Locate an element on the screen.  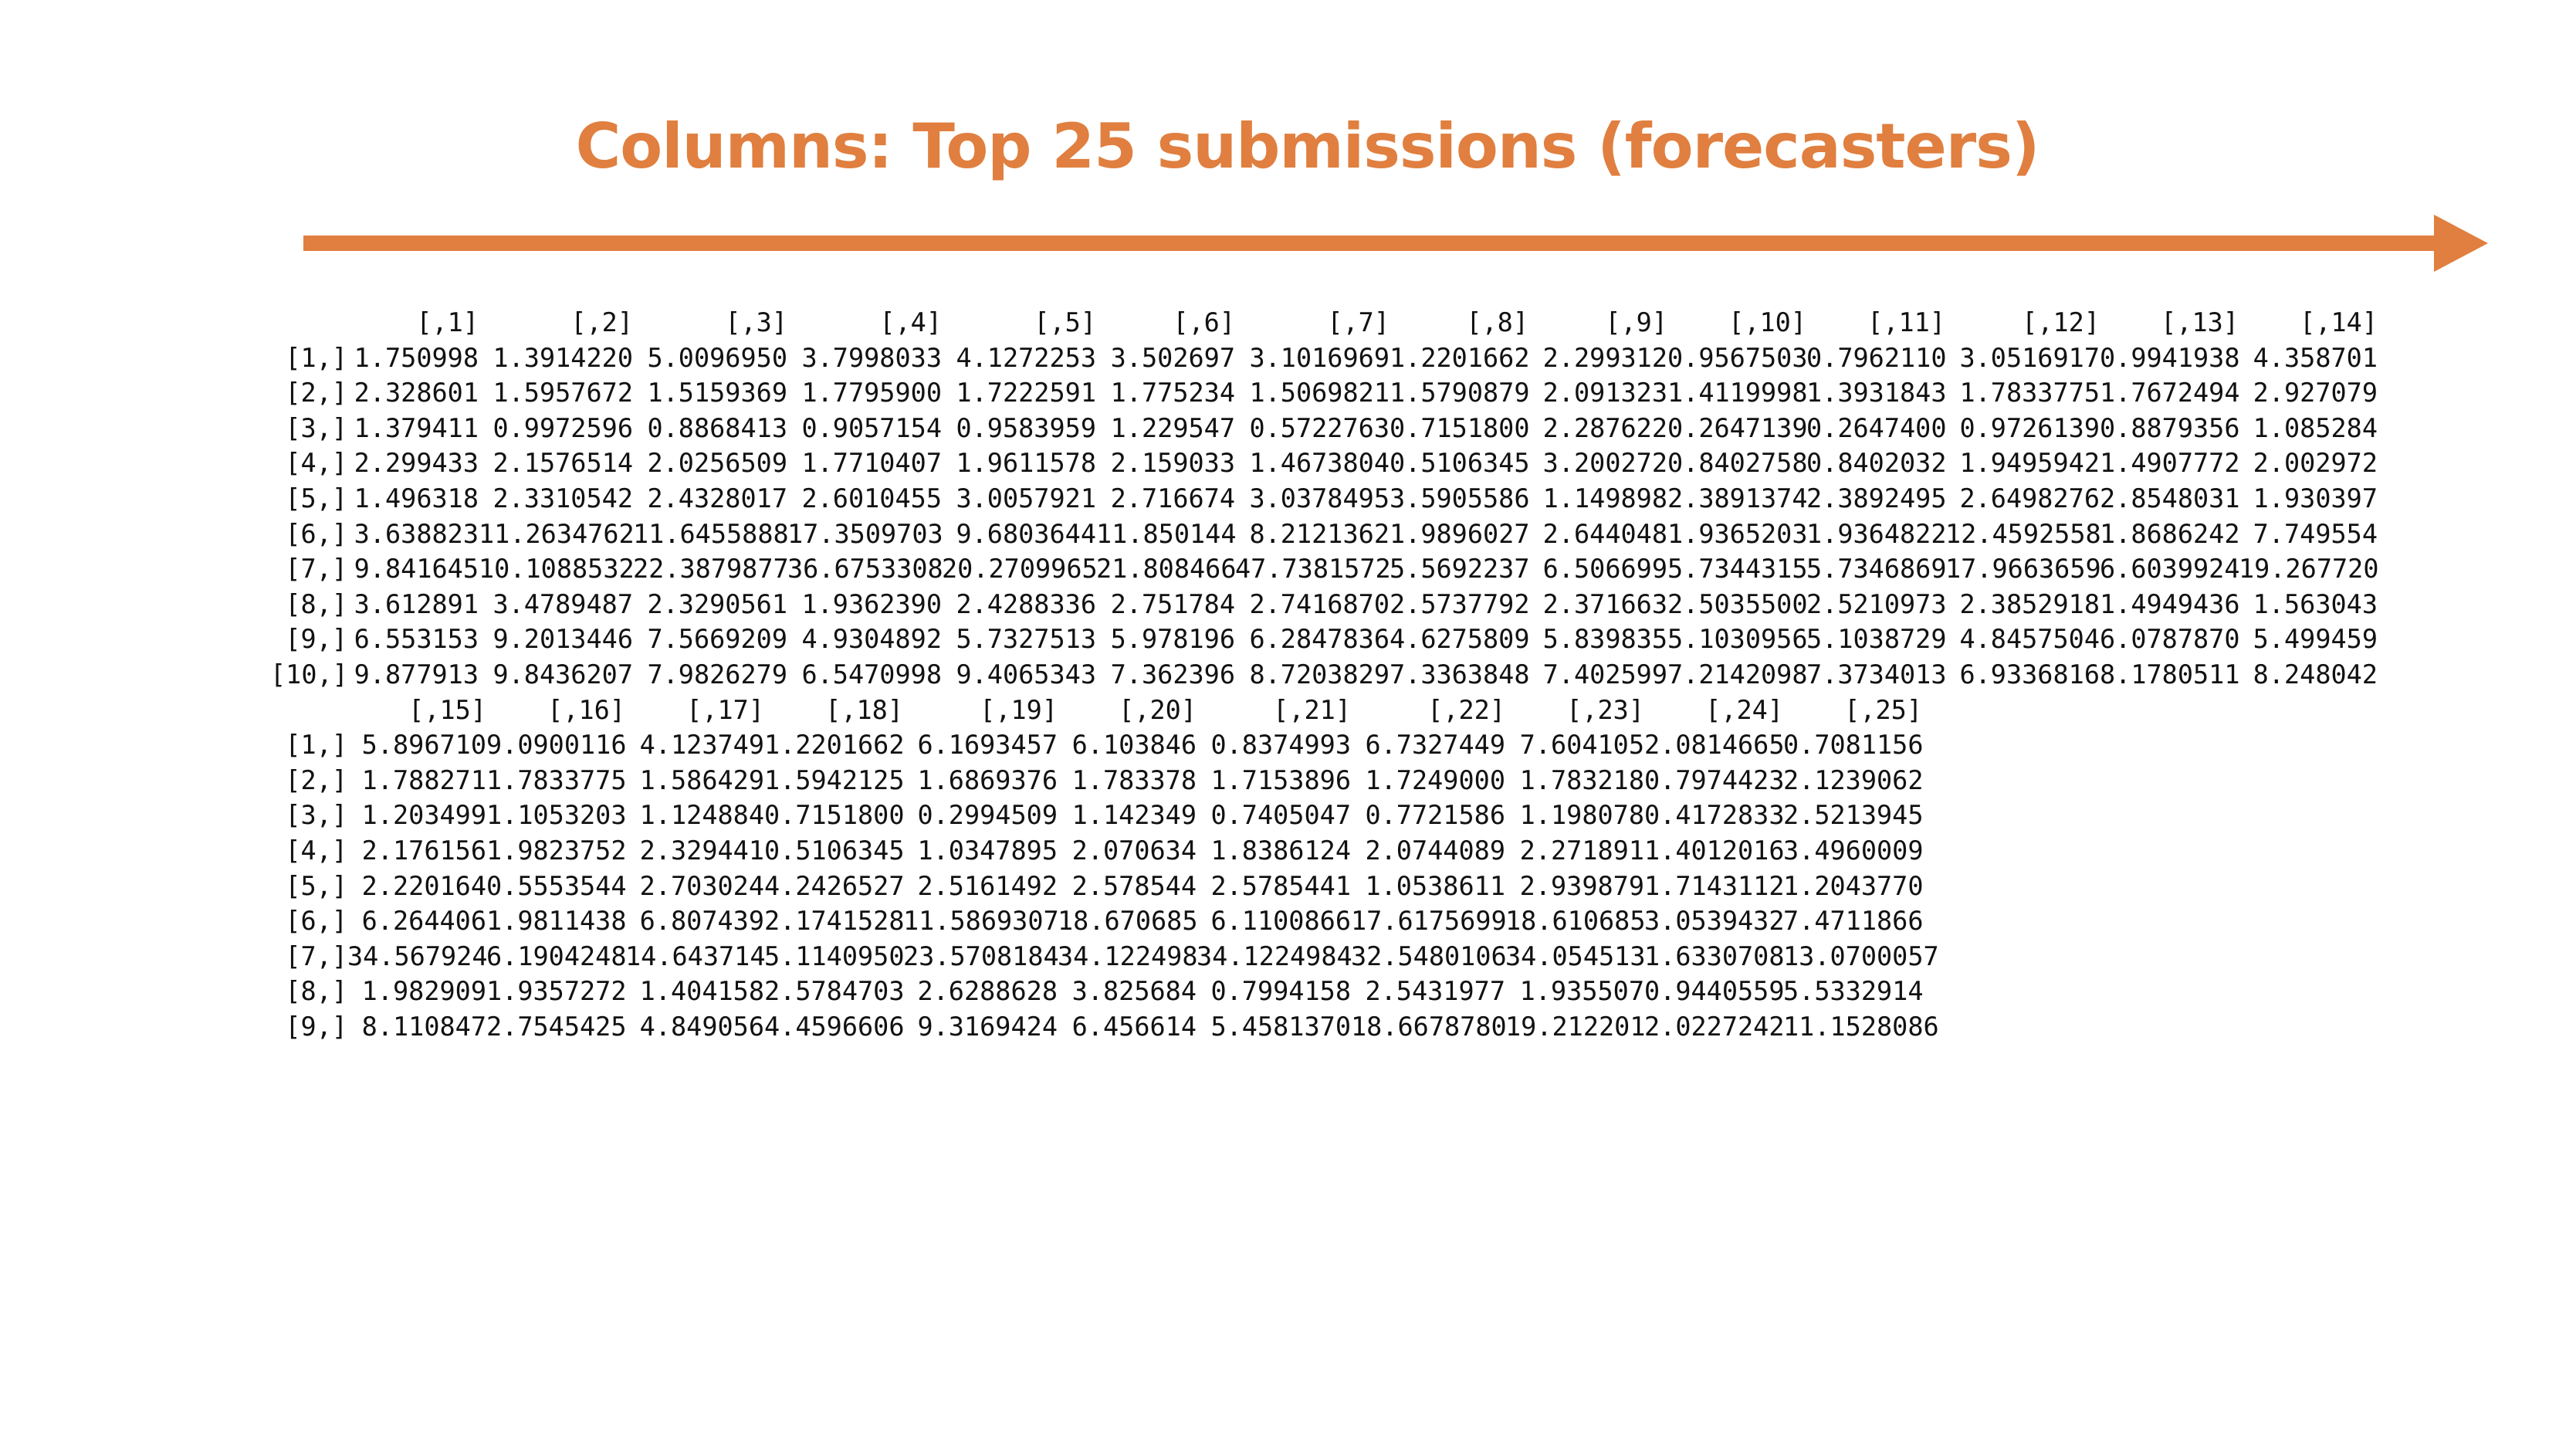
matrix-cell: 3.612891 is located at coordinates (416, 603).